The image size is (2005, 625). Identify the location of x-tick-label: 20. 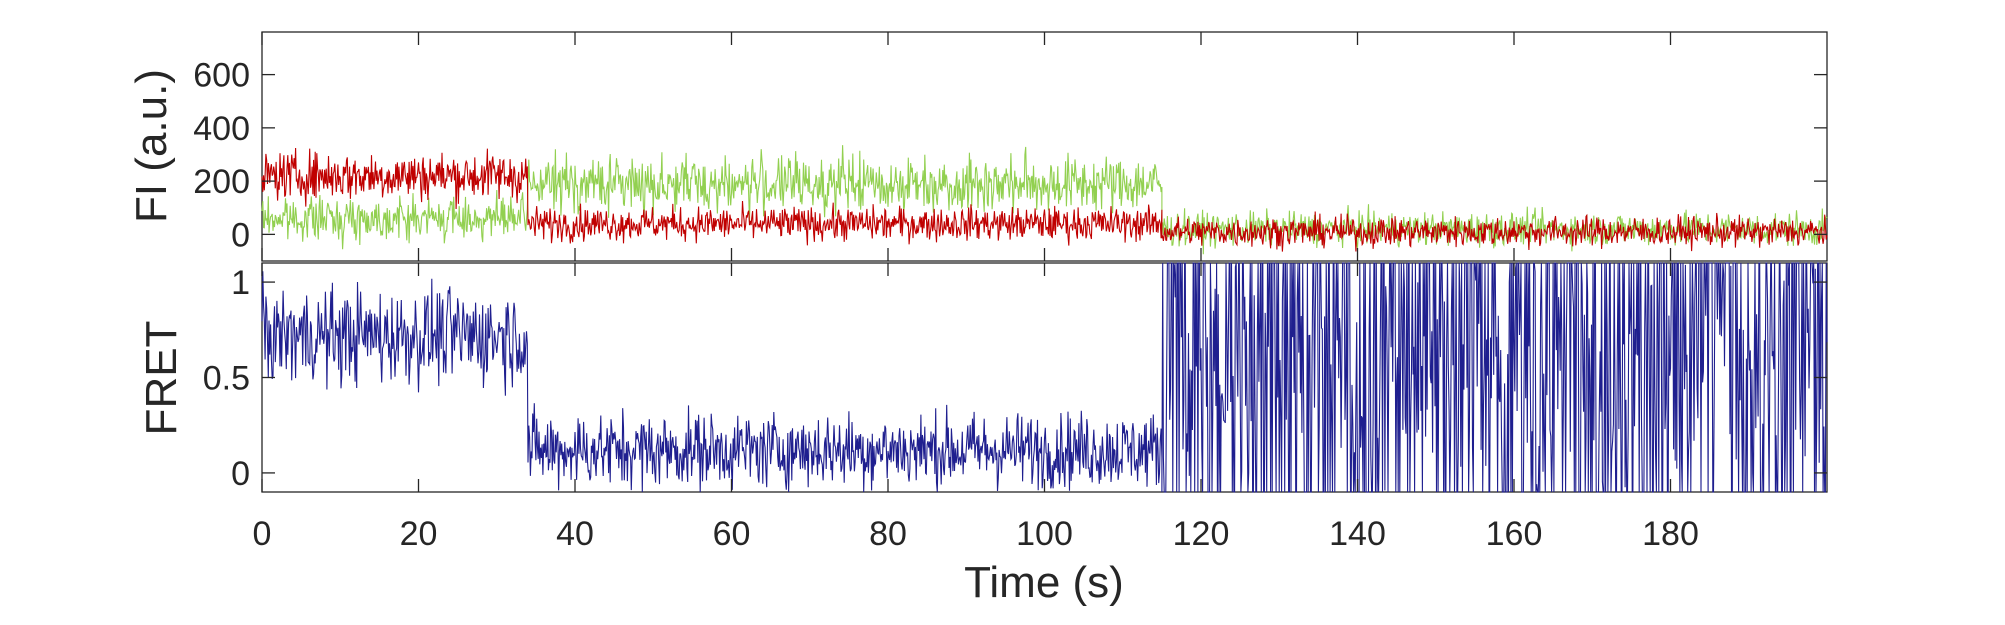
(419, 534).